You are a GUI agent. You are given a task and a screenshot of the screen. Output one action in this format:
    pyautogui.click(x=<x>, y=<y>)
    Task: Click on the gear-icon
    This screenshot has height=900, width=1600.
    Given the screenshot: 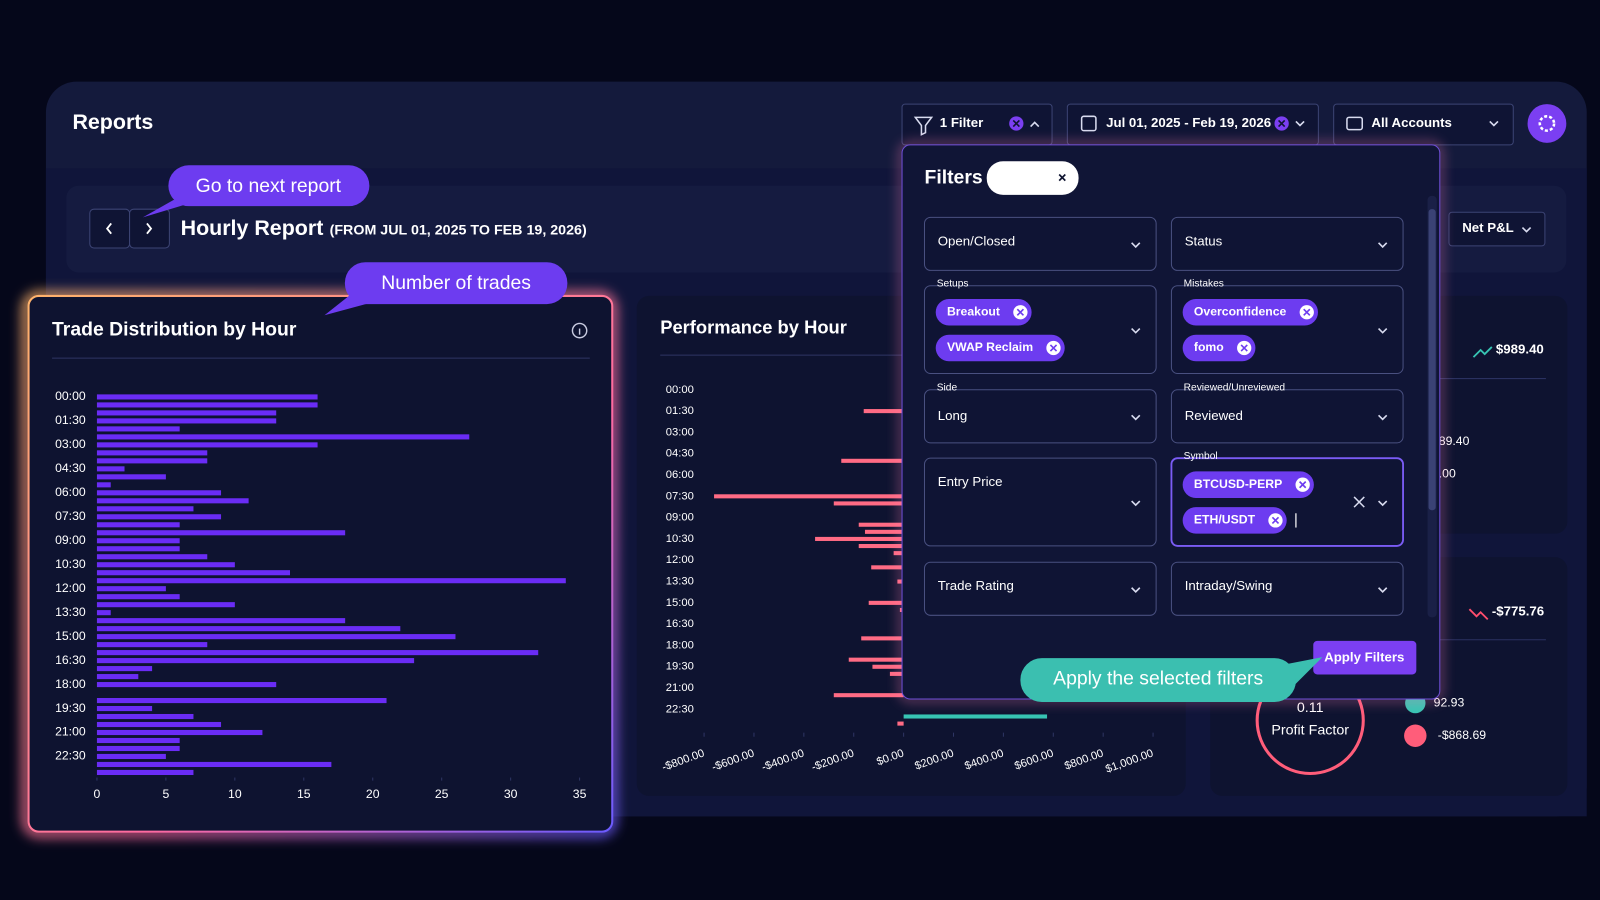 What is the action you would take?
    pyautogui.click(x=1547, y=123)
    